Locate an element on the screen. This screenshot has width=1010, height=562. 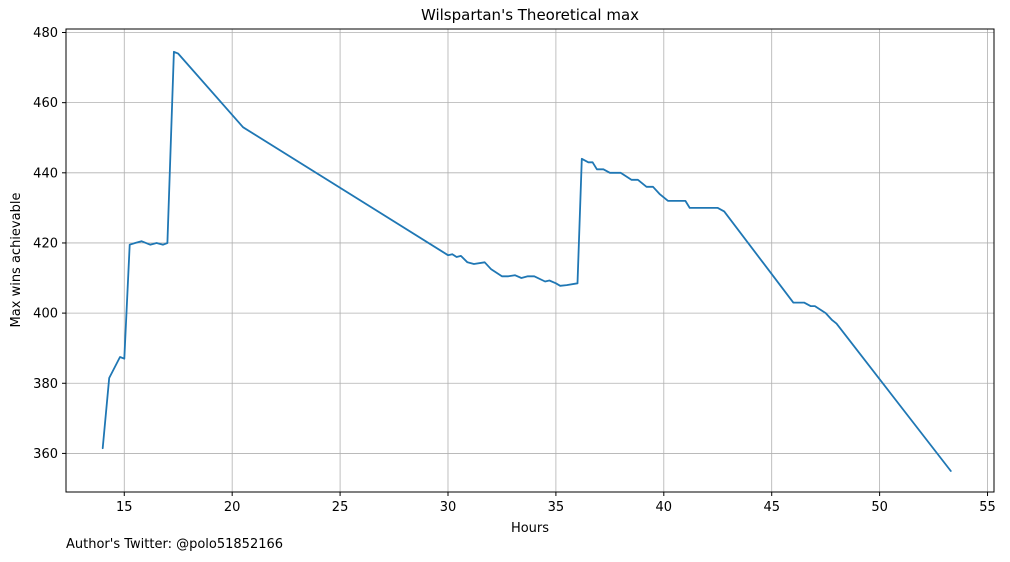
y-axis-ticks: 360 380 400 420 440 460 480 is located at coordinates (49, 244).